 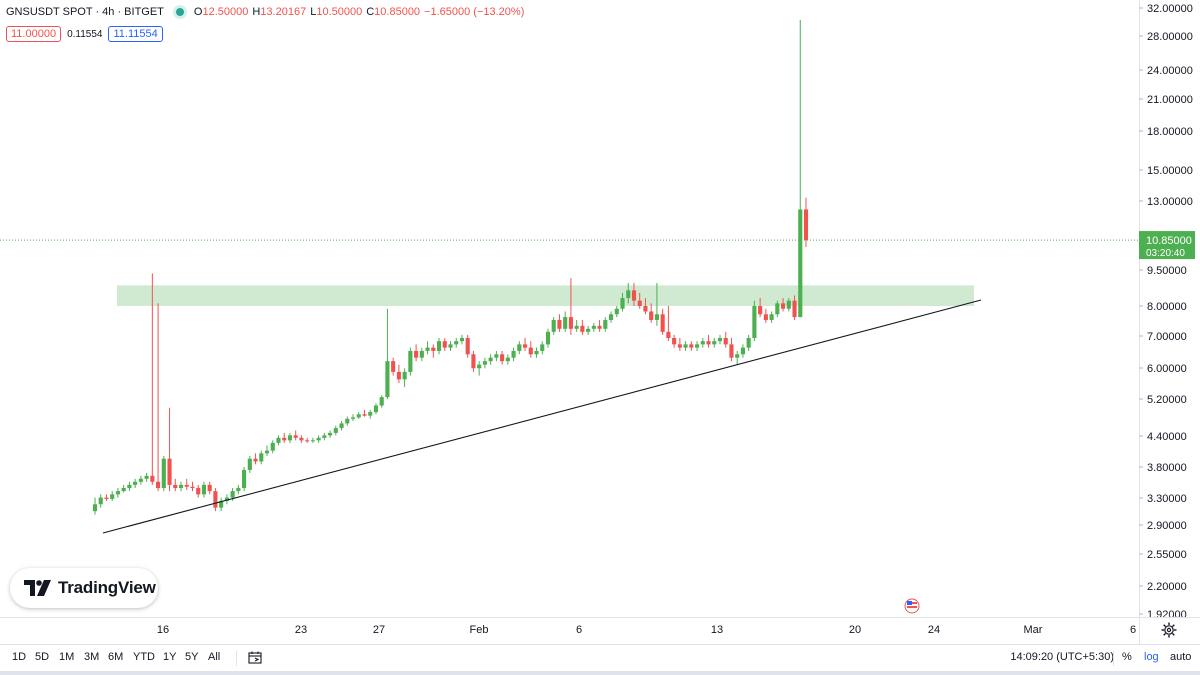 What do you see at coordinates (84, 588) in the screenshot?
I see `tradingview-logo: TradingView` at bounding box center [84, 588].